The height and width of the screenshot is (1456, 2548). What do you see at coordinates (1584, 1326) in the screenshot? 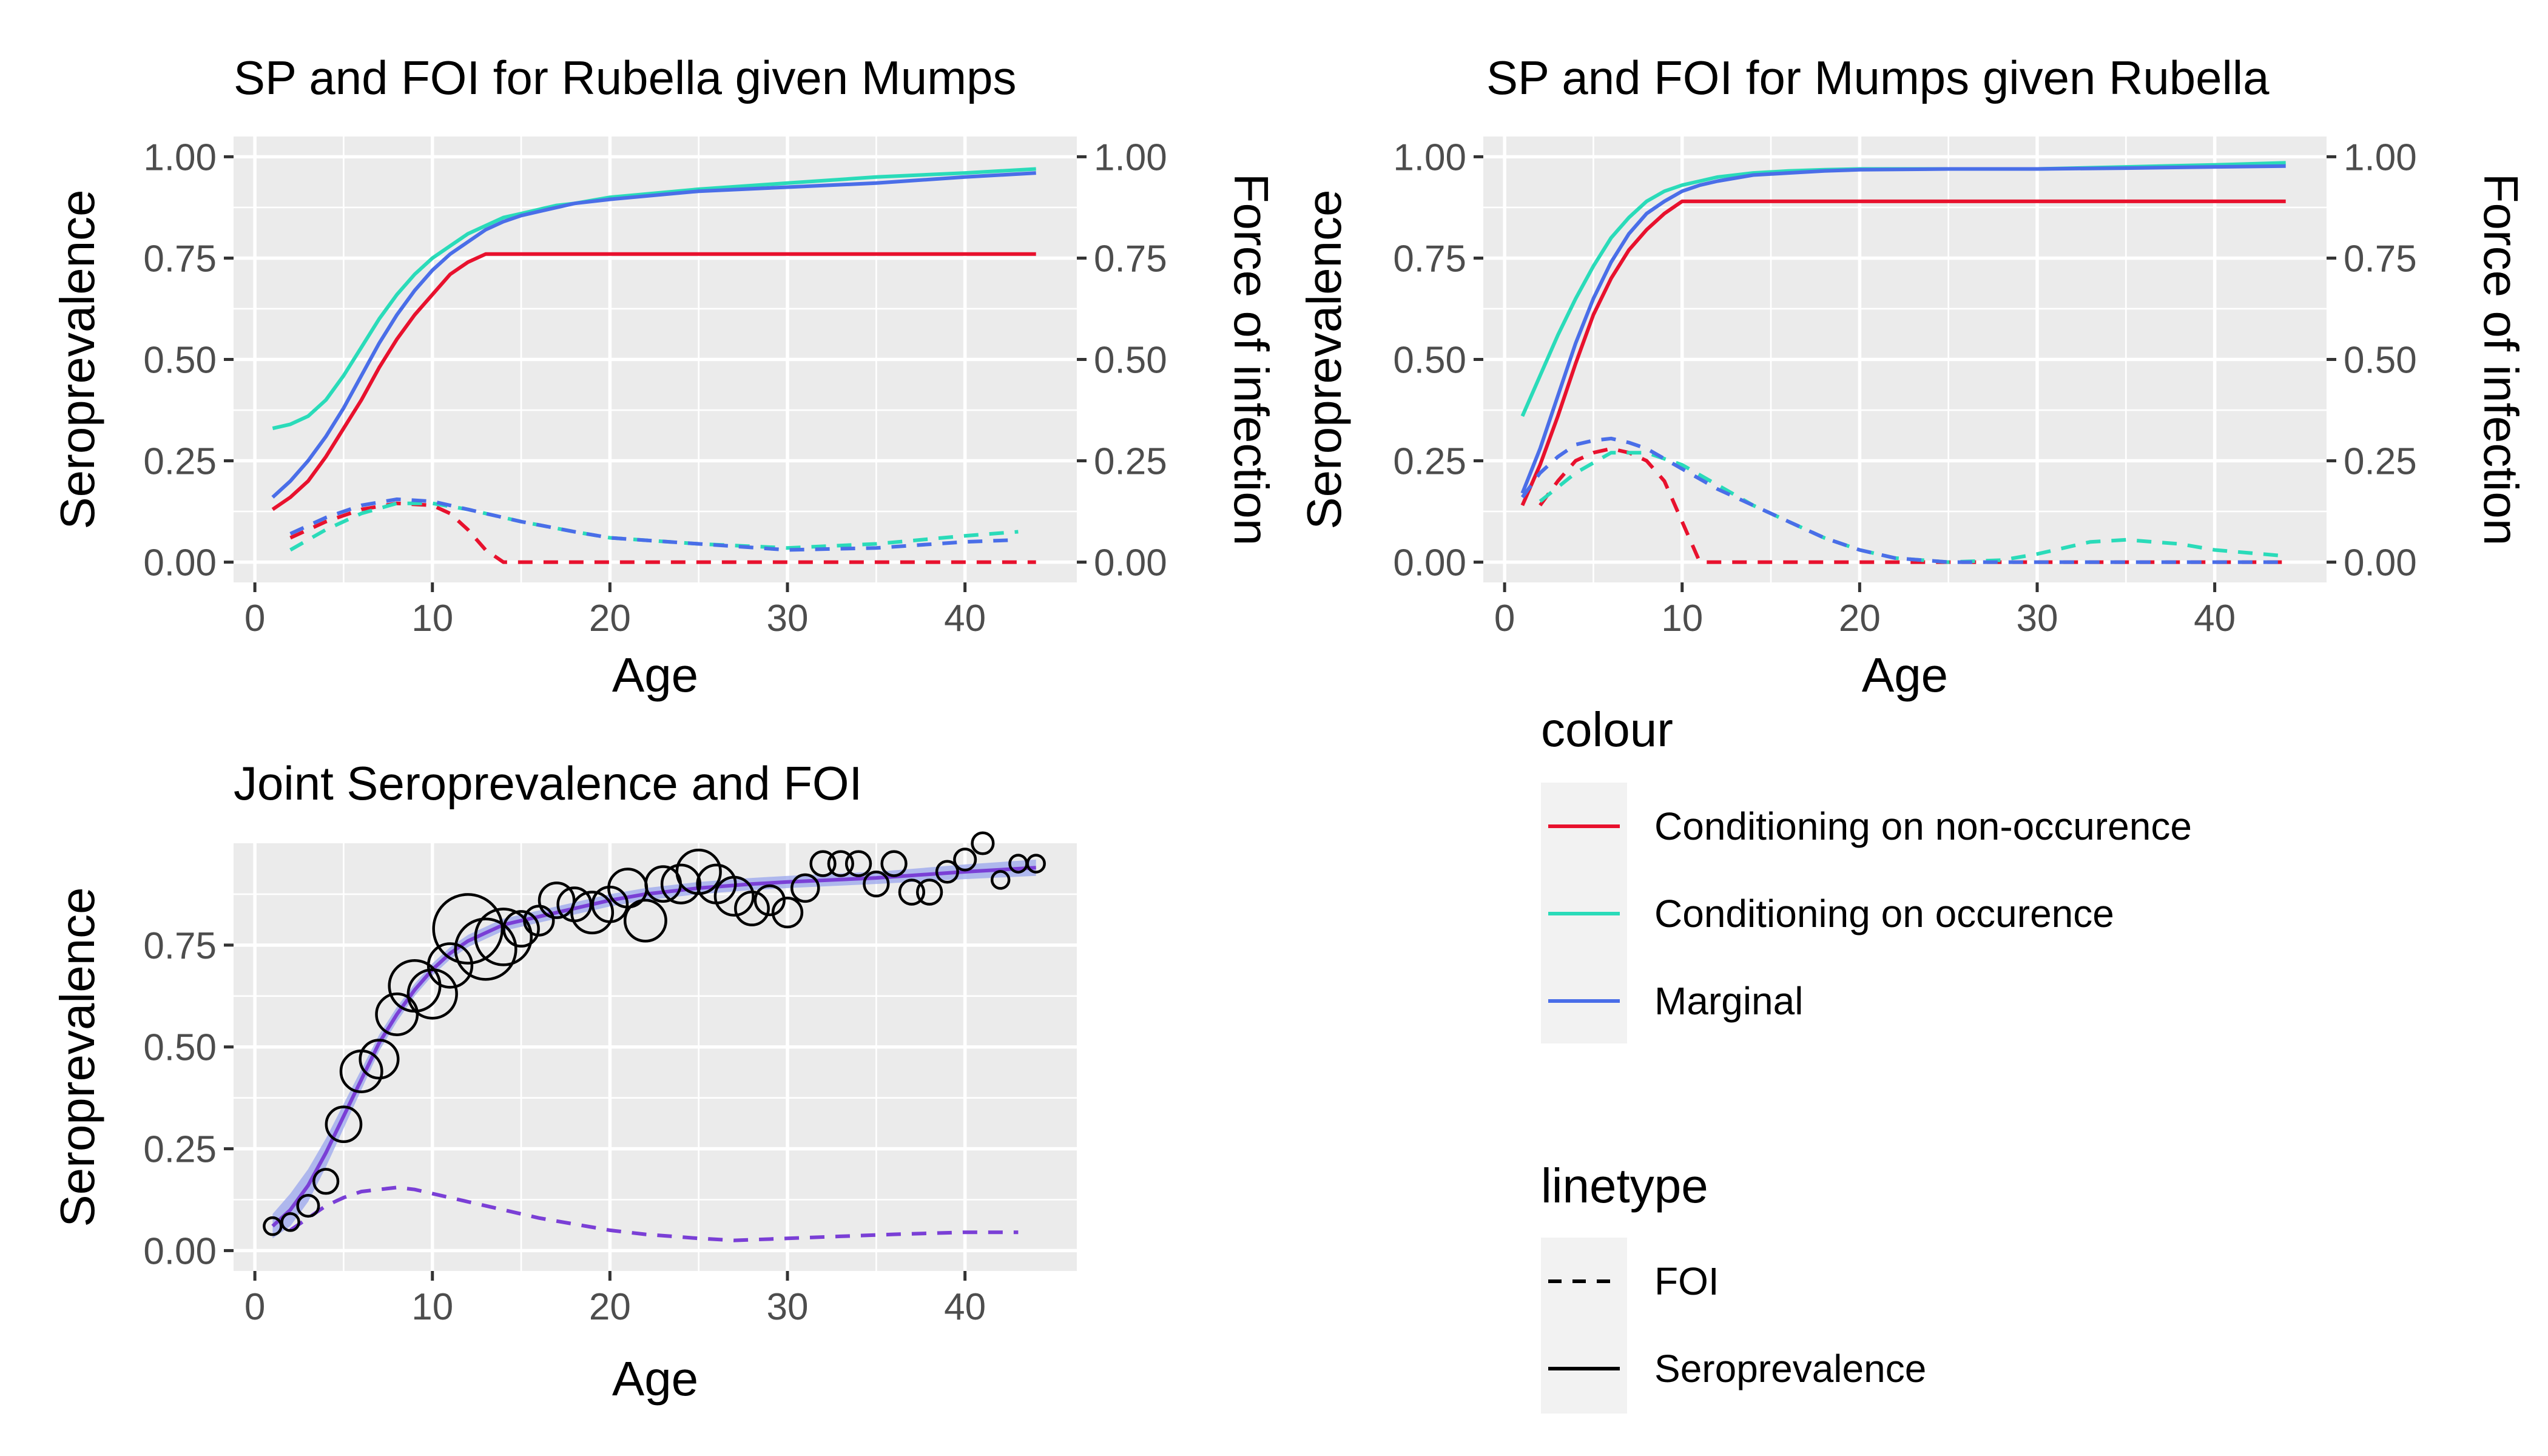
I see `legend-linetype-key-background` at bounding box center [1584, 1326].